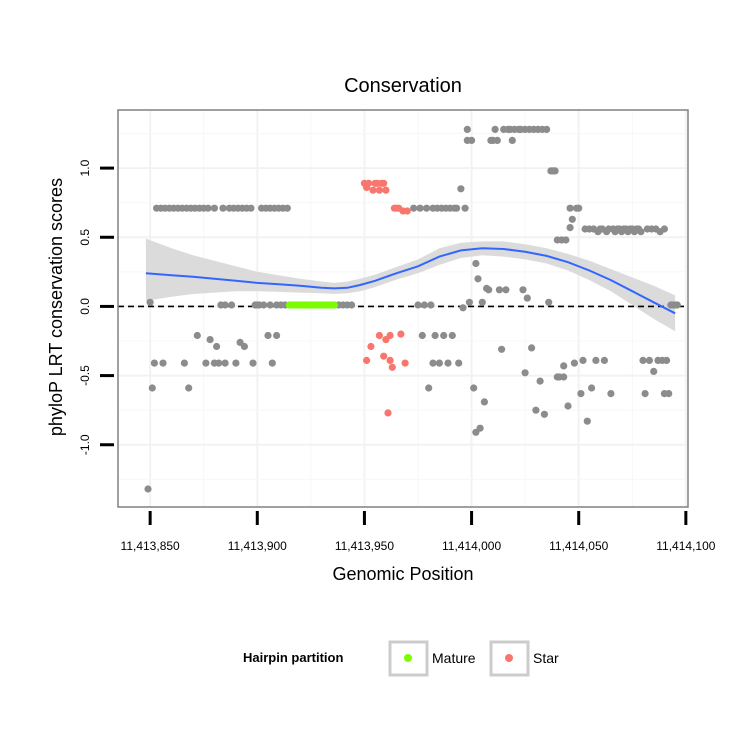 The height and width of the screenshot is (750, 750). I want to click on smooth-confidence-band, so click(410, 285).